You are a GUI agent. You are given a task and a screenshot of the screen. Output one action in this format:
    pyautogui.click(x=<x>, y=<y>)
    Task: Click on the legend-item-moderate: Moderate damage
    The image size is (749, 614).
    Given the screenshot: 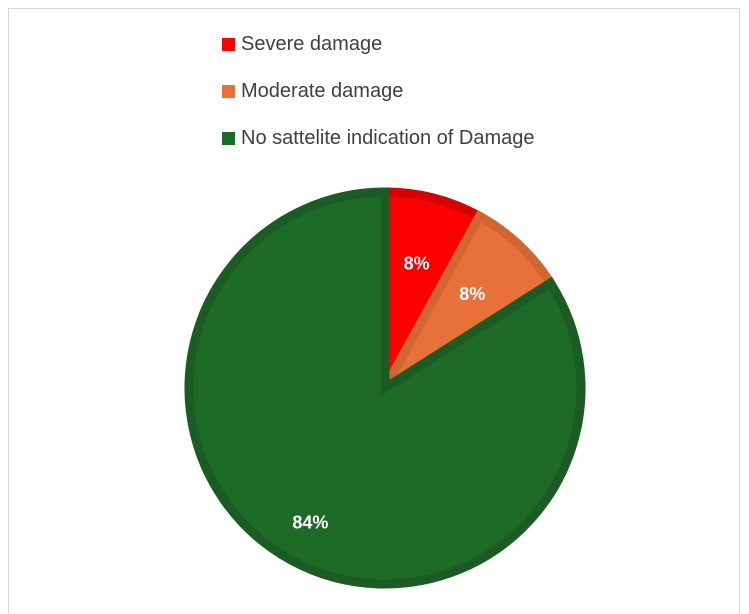 What is the action you would take?
    pyautogui.click(x=378, y=91)
    